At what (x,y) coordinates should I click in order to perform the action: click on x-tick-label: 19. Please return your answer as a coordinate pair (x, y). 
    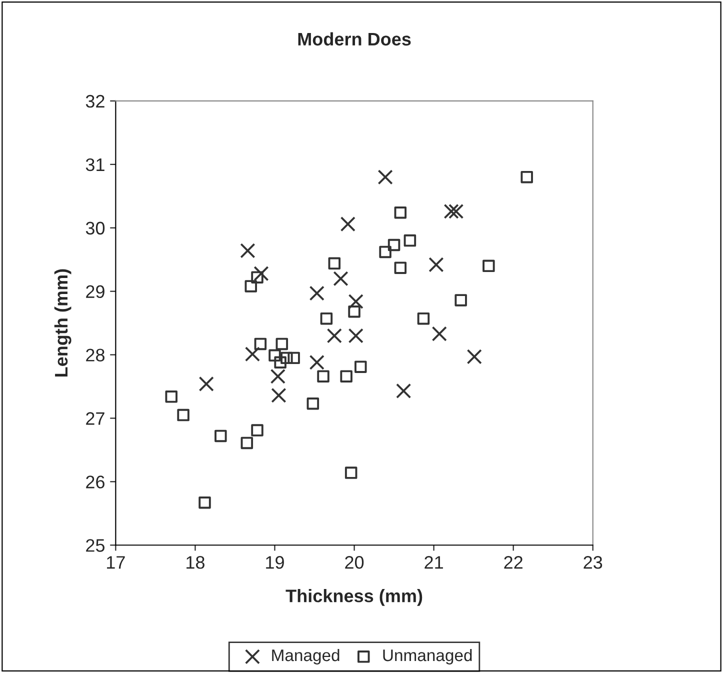
    Looking at the image, I should click on (275, 562).